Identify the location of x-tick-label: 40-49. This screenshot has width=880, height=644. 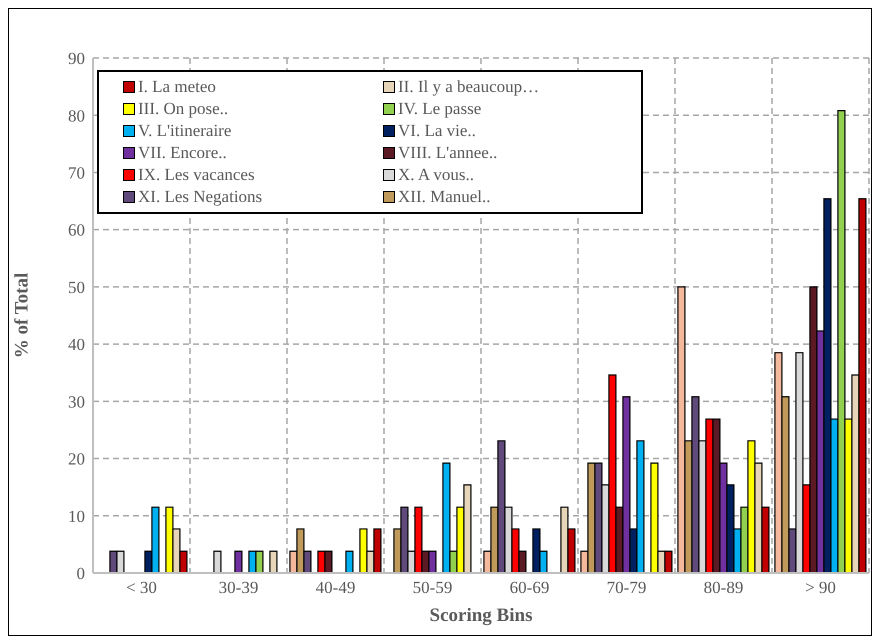
(336, 588).